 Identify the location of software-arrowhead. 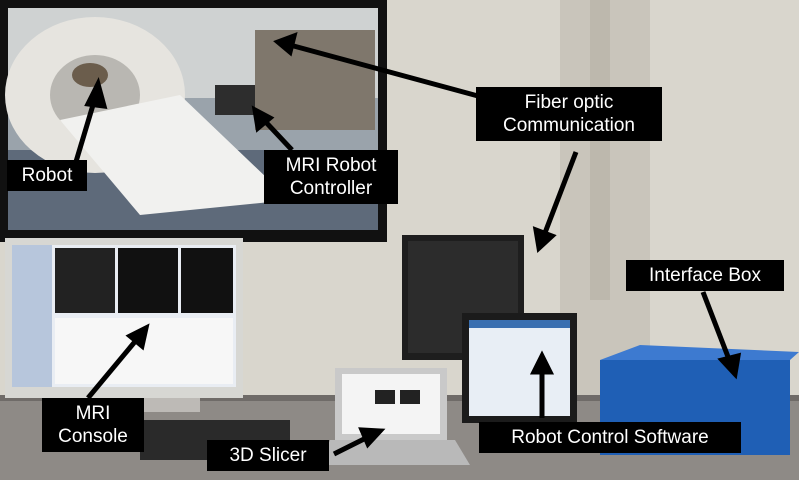
(542, 362).